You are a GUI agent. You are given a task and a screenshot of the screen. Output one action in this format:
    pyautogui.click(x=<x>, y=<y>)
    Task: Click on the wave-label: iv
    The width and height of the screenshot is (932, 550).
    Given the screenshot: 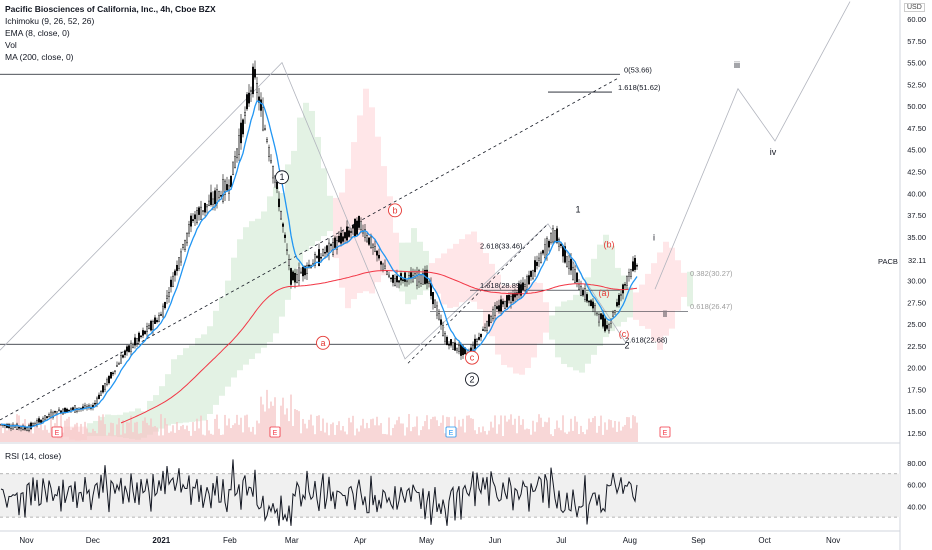 What is the action you would take?
    pyautogui.click(x=773, y=152)
    